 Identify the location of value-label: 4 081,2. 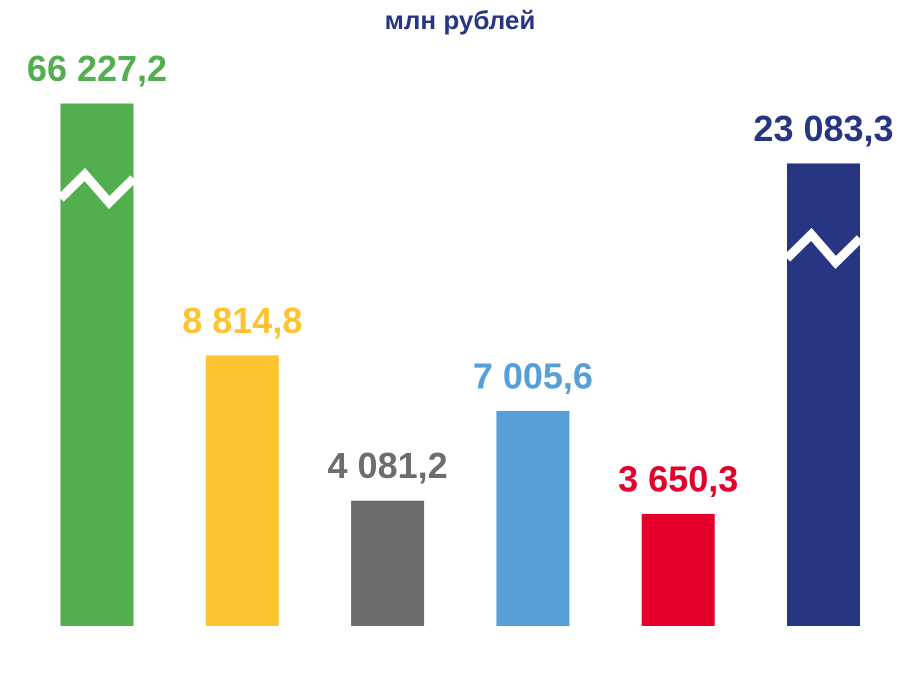
(388, 465).